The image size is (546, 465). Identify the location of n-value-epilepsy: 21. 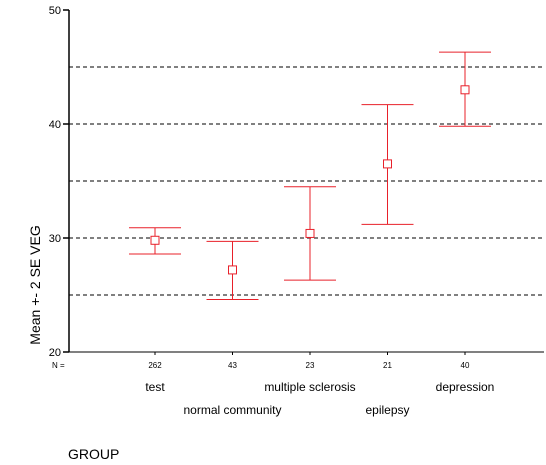
(387, 365).